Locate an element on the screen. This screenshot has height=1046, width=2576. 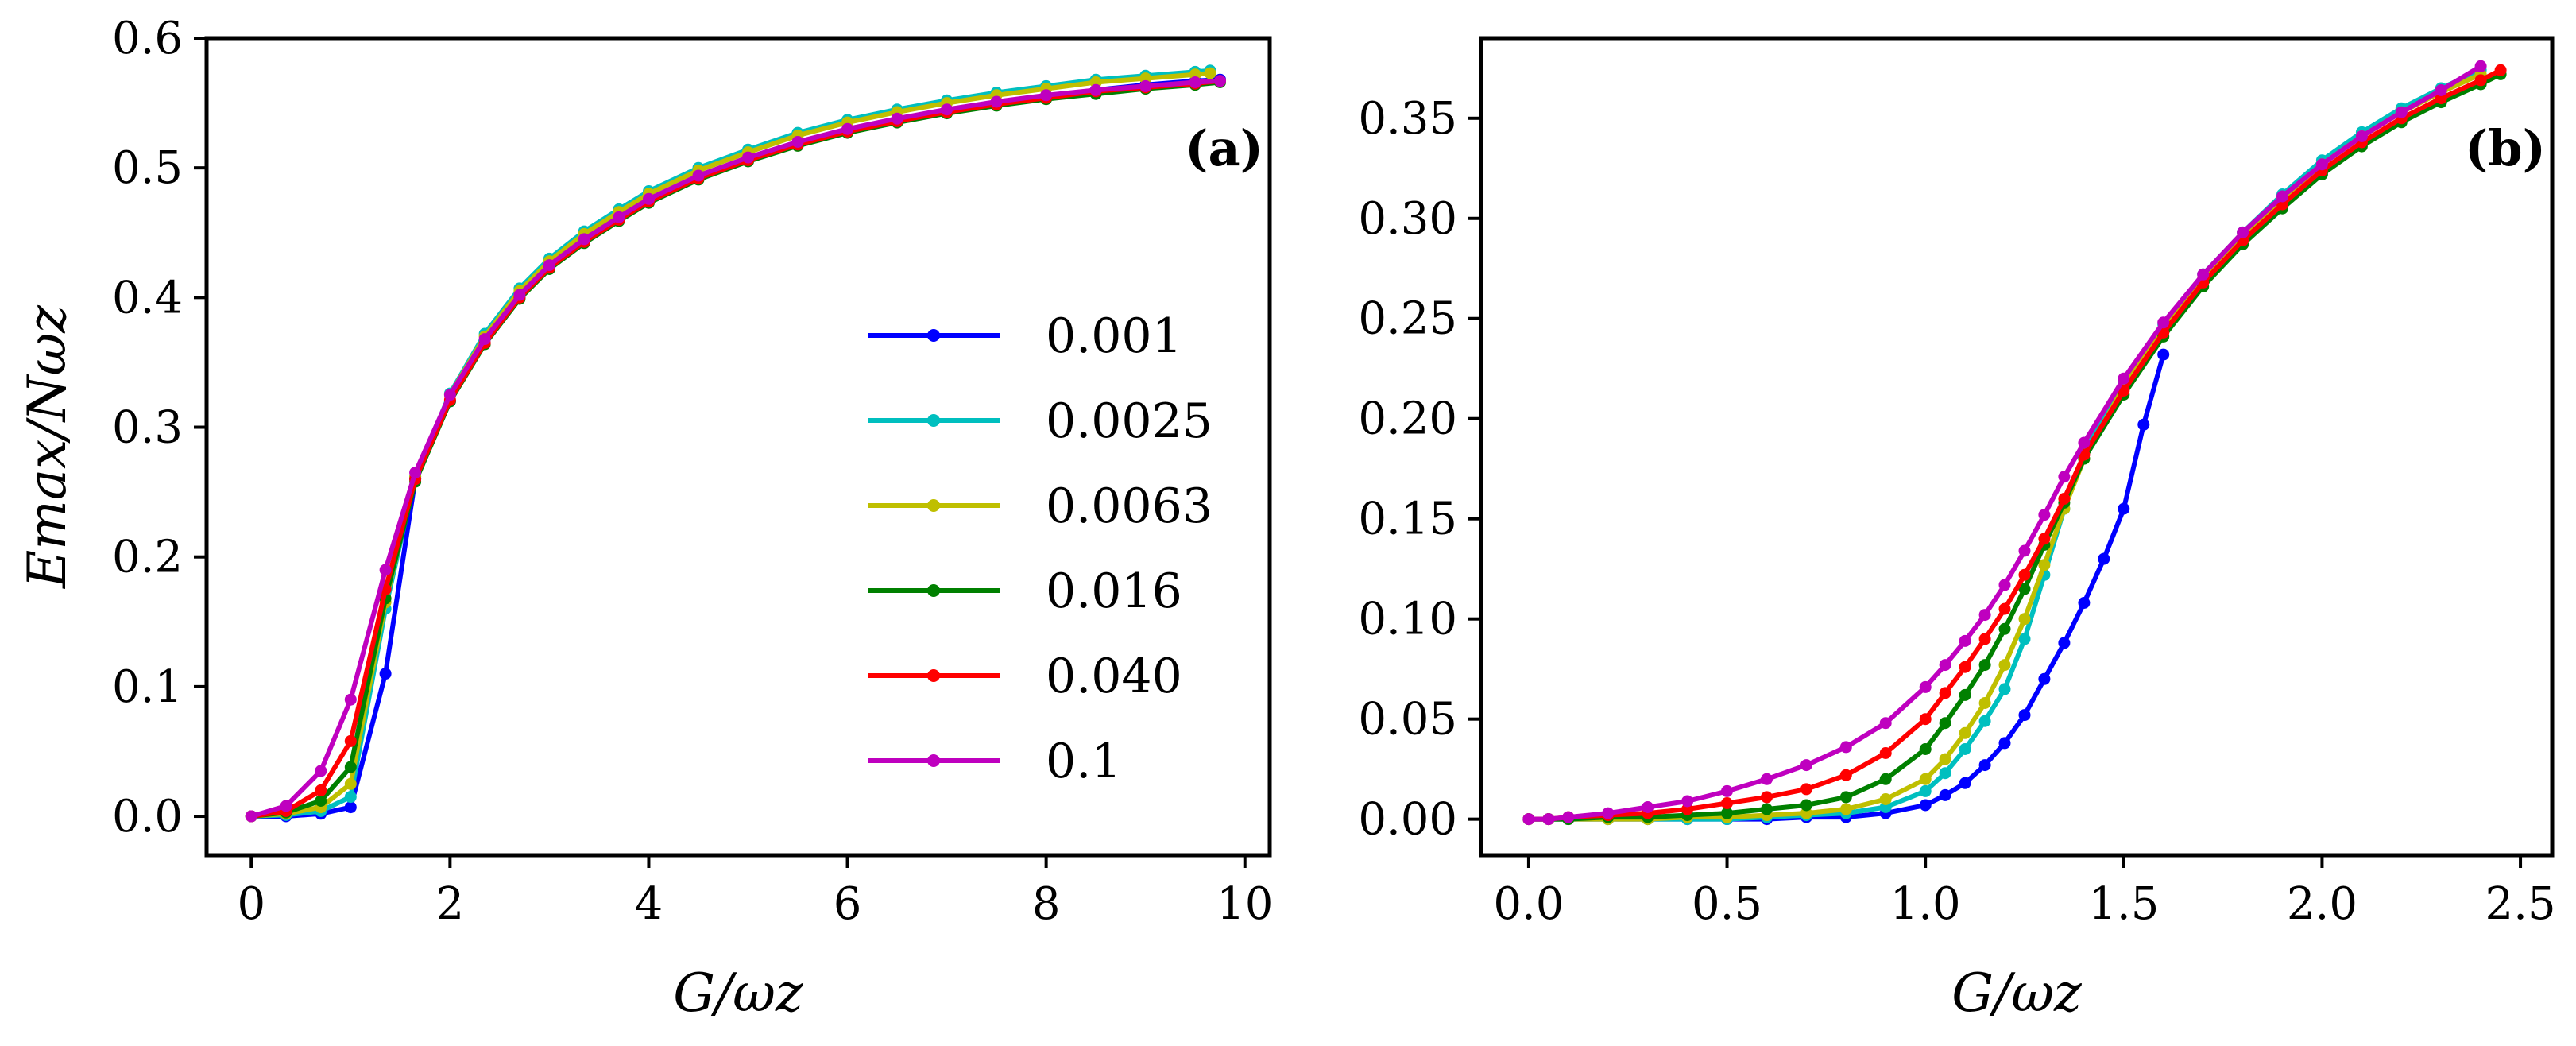
x-tick-label: 2.0 is located at coordinates (2322, 904).